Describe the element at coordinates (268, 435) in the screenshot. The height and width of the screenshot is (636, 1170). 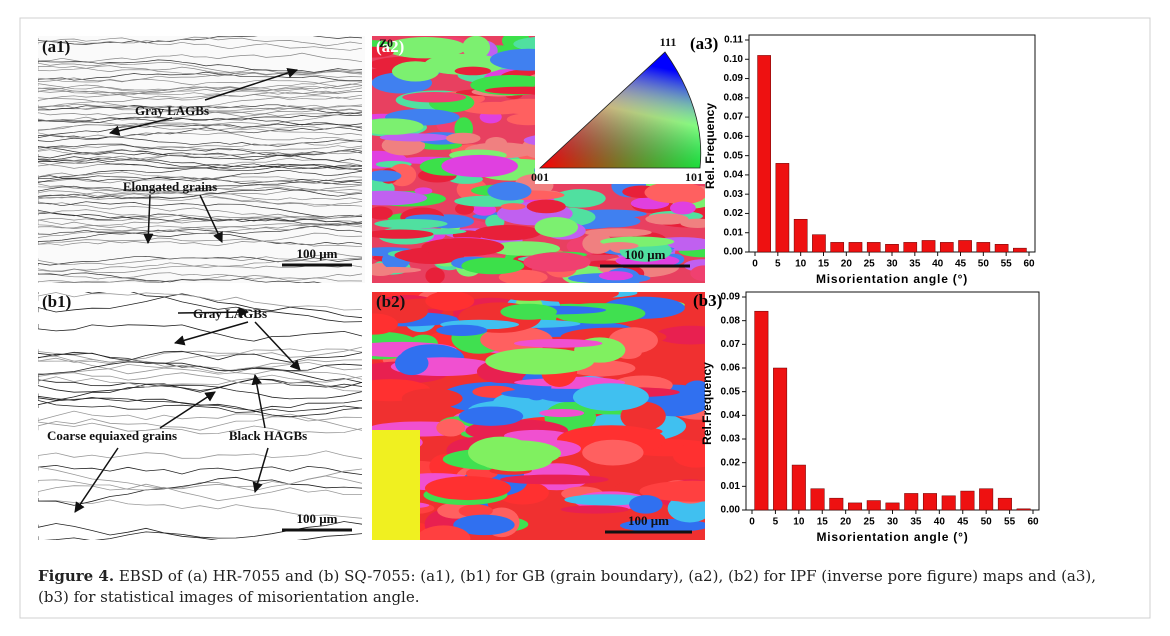
I see `annotation: Black HAGBs` at that location.